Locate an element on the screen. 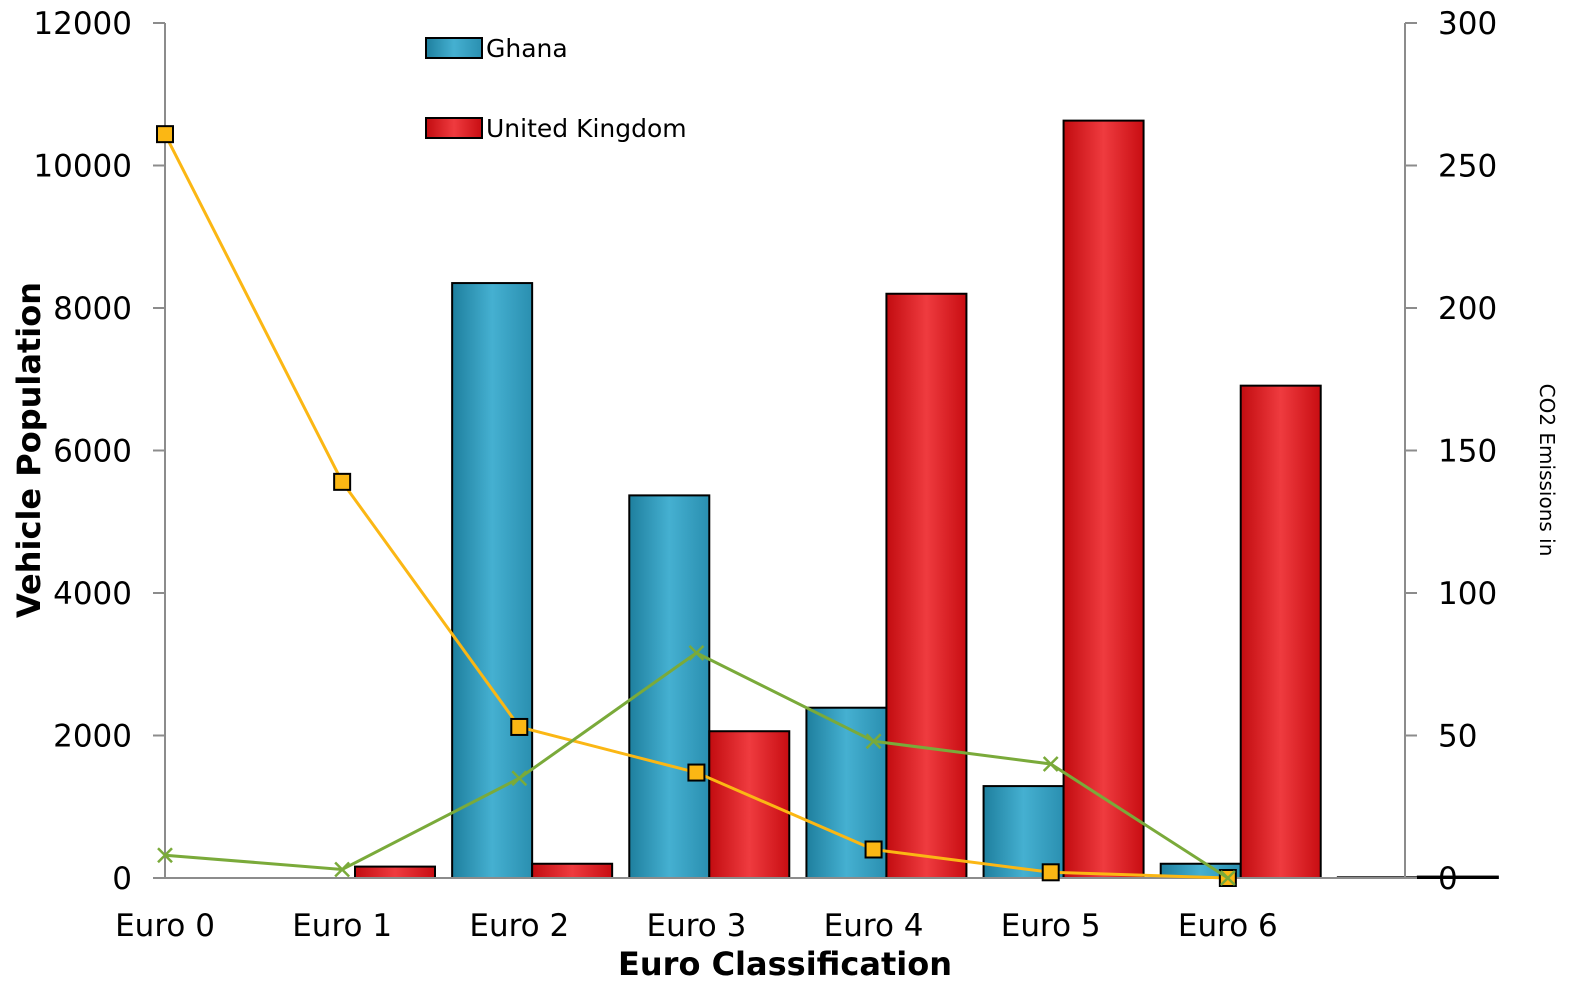 The height and width of the screenshot is (981, 1571). y2-tick-label: 300 is located at coordinates (1467, 24).